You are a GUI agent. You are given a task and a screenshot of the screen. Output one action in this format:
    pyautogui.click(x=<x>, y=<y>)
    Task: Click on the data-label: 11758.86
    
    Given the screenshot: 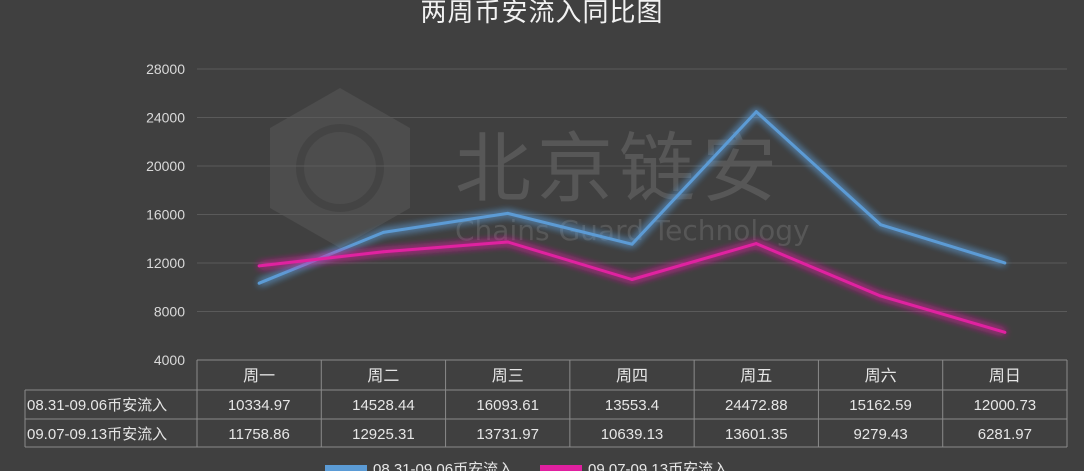 What is the action you would take?
    pyautogui.click(x=258, y=434)
    